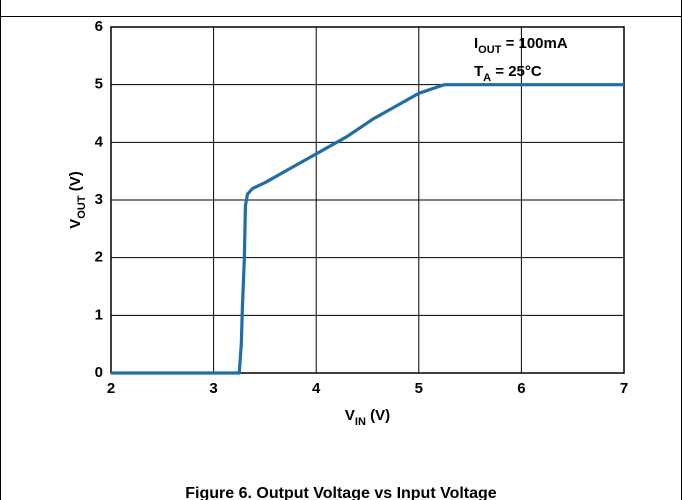 The height and width of the screenshot is (500, 682). Describe the element at coordinates (624, 388) in the screenshot. I see `x-tick-label: 7` at that location.